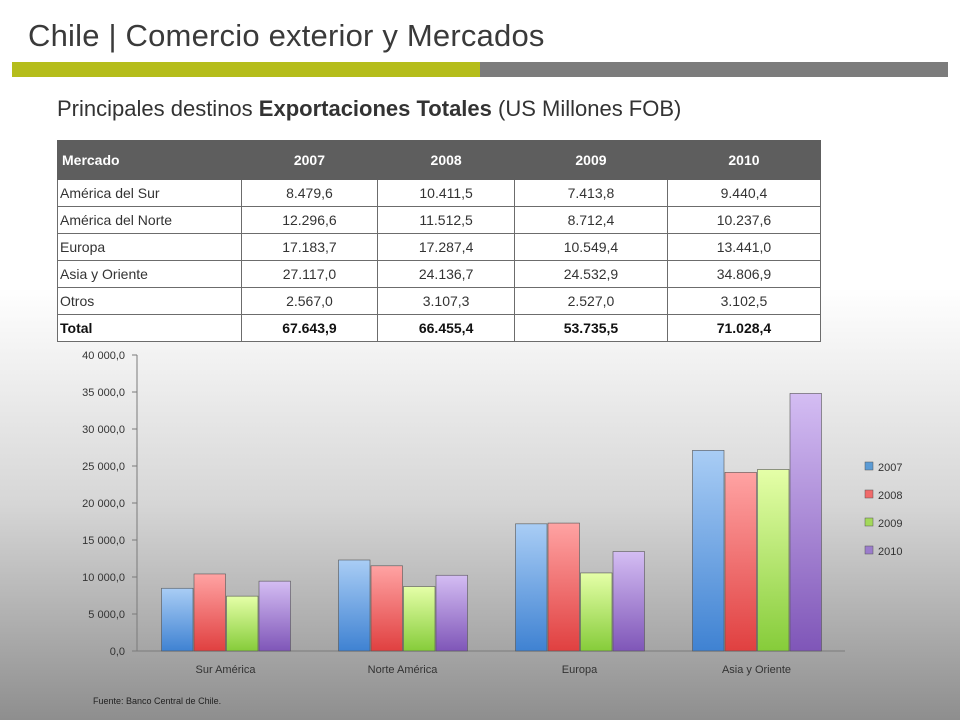 The image size is (960, 720). What do you see at coordinates (149, 160) in the screenshot?
I see `table-header-cell: Mercado` at bounding box center [149, 160].